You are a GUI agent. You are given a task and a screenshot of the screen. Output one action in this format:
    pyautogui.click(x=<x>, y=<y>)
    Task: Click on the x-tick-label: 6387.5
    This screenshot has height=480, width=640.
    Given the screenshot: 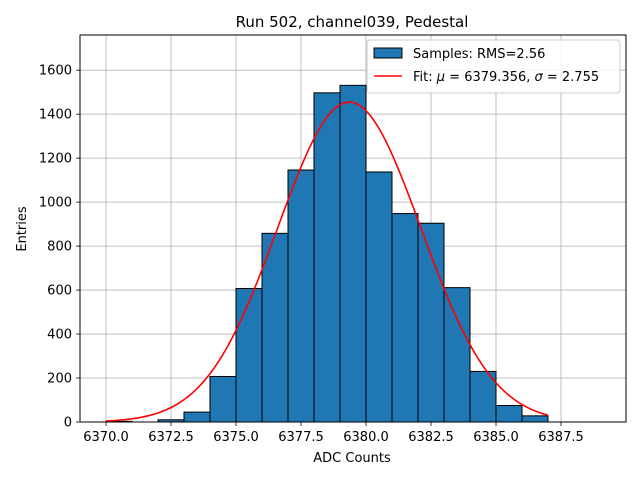 What is the action you would take?
    pyautogui.click(x=561, y=437)
    